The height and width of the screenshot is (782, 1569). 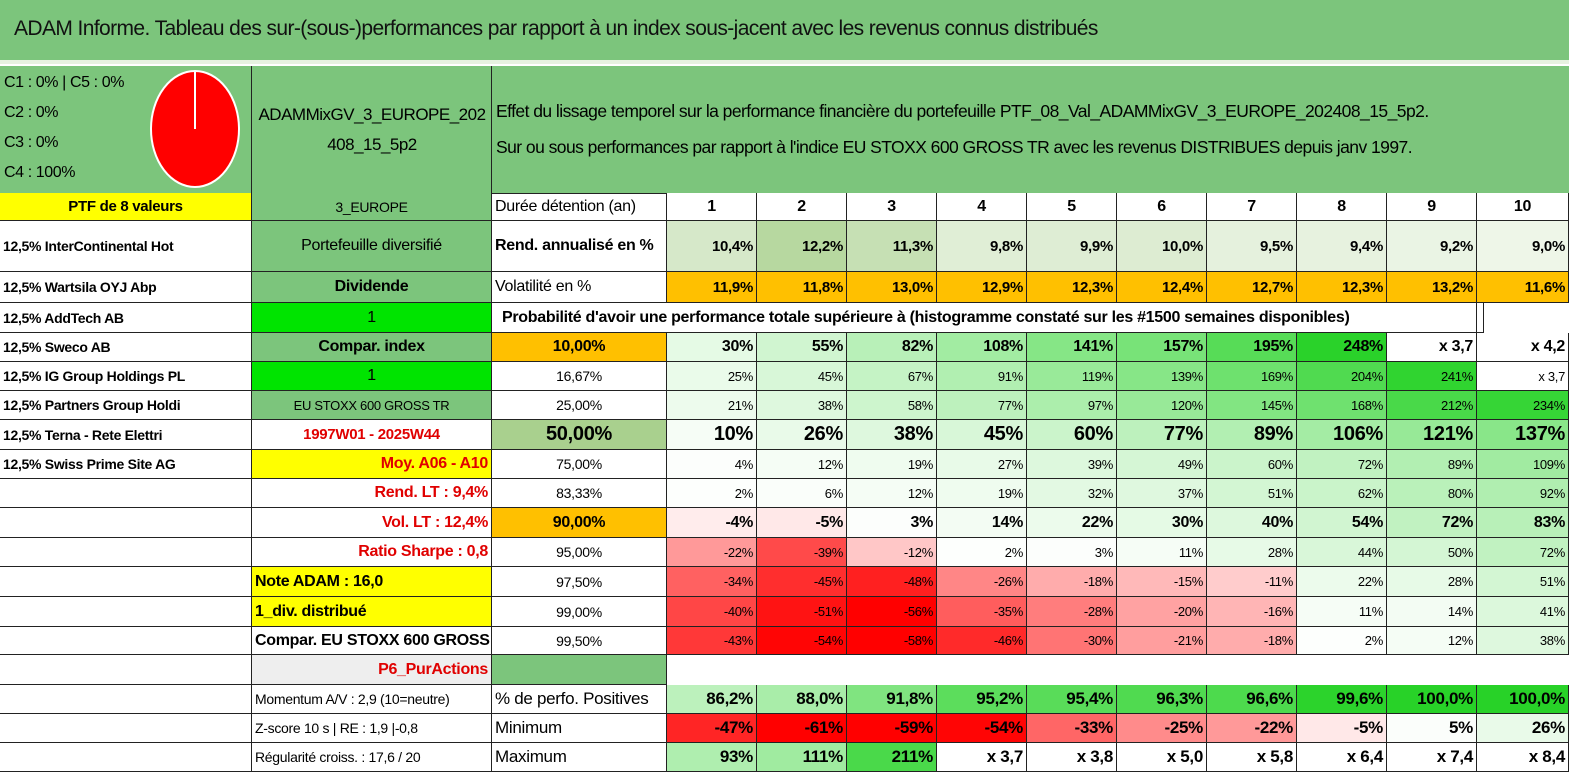 I want to click on value-cell: 60%, so click(x=1252, y=464).